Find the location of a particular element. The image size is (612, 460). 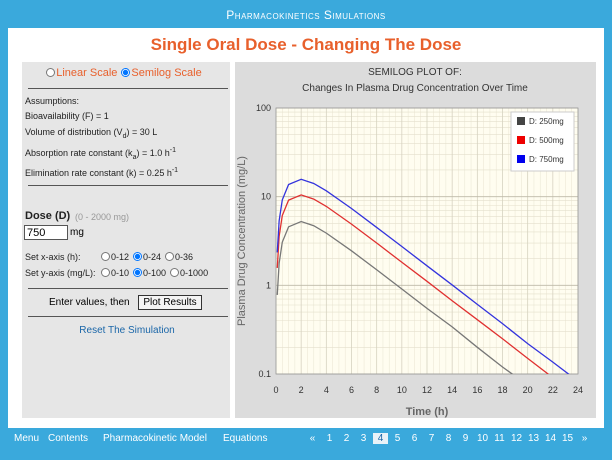

pager-page: 2 is located at coordinates (346, 438).